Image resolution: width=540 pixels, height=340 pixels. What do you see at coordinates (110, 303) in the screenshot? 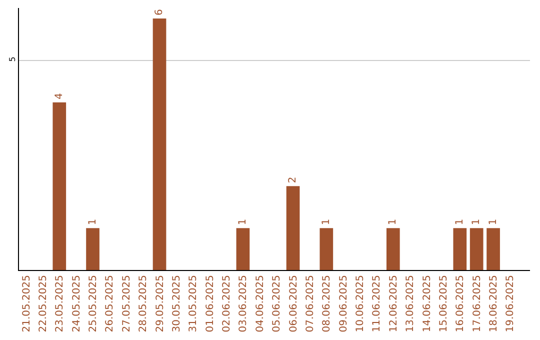
I see `x-tick-label: 26.05.2025` at bounding box center [110, 303].